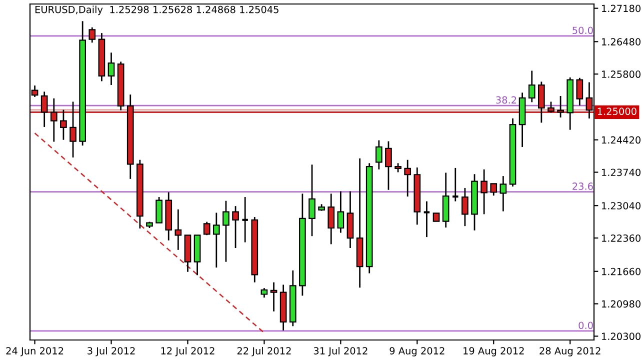 This screenshot has width=642, height=362. Describe the element at coordinates (417, 351) in the screenshot. I see `x-tick-label: 9 Aug 2012` at that location.